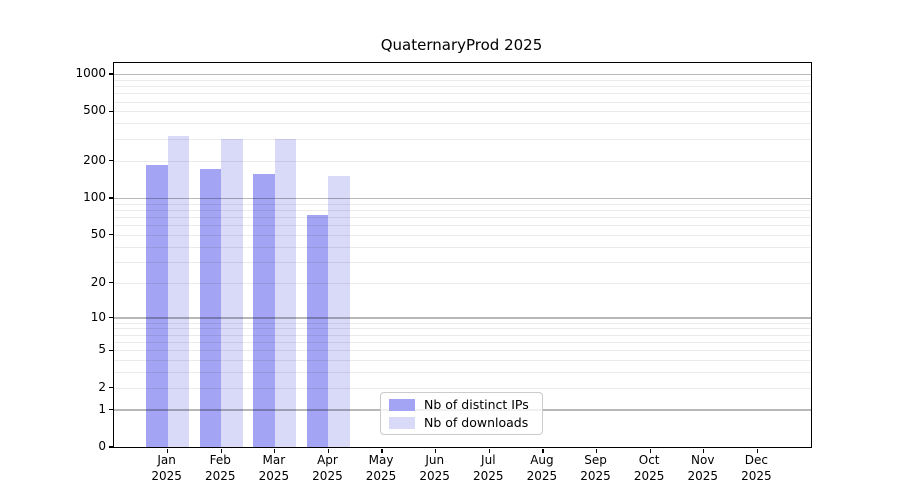 This screenshot has height=500, width=900. What do you see at coordinates (756, 460) in the screenshot?
I see `x-tick-month: Dec` at bounding box center [756, 460].